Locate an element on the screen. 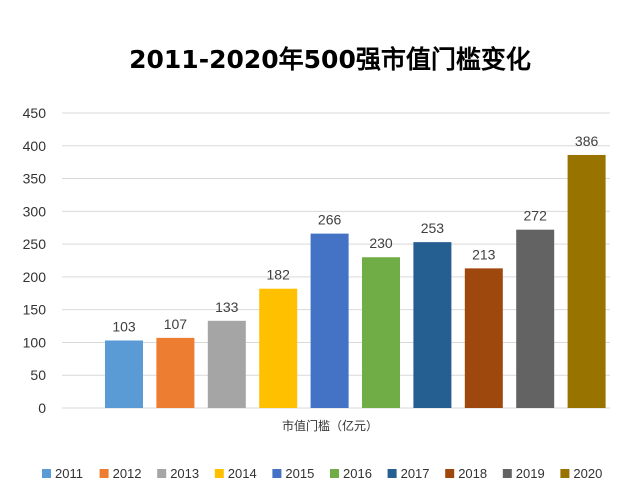  y-tick-label: 400 is located at coordinates (35, 146).